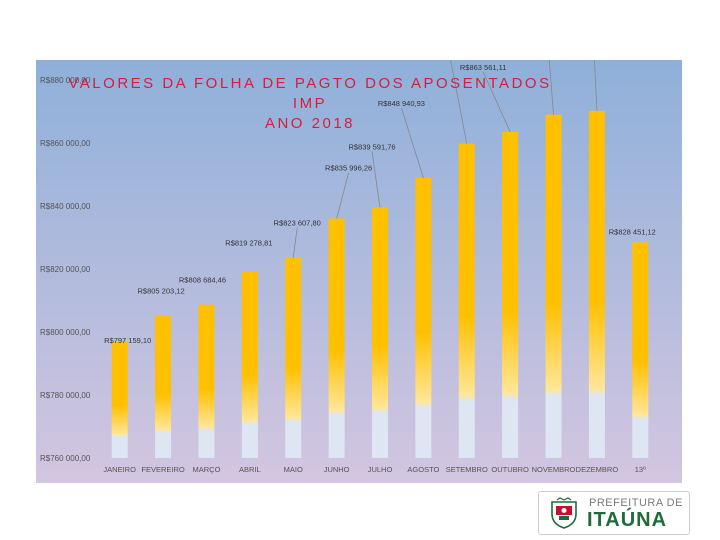 The height and width of the screenshot is (540, 720). Describe the element at coordinates (161, 291) in the screenshot. I see `data-label: R$805 203,12` at that location.